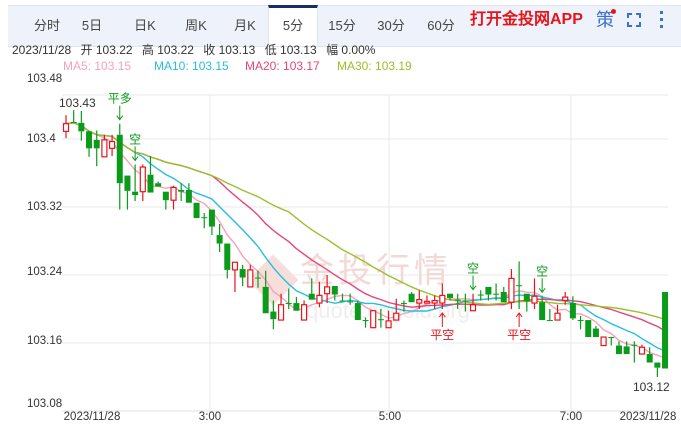 The width and height of the screenshot is (681, 428). I want to click on tab-5-day: 5日, so click(92, 25).